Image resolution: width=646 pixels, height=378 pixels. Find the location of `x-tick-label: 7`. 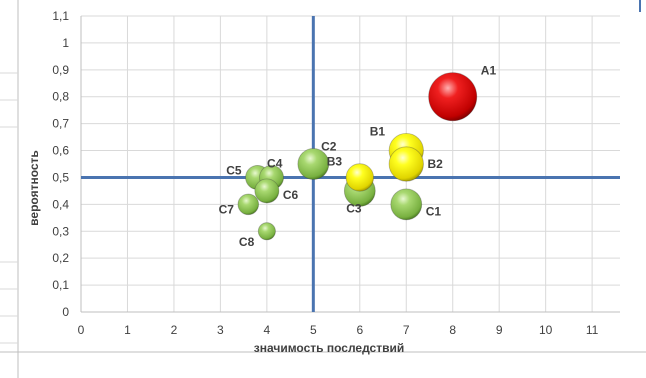

x-tick-label: 7 is located at coordinates (406, 330).